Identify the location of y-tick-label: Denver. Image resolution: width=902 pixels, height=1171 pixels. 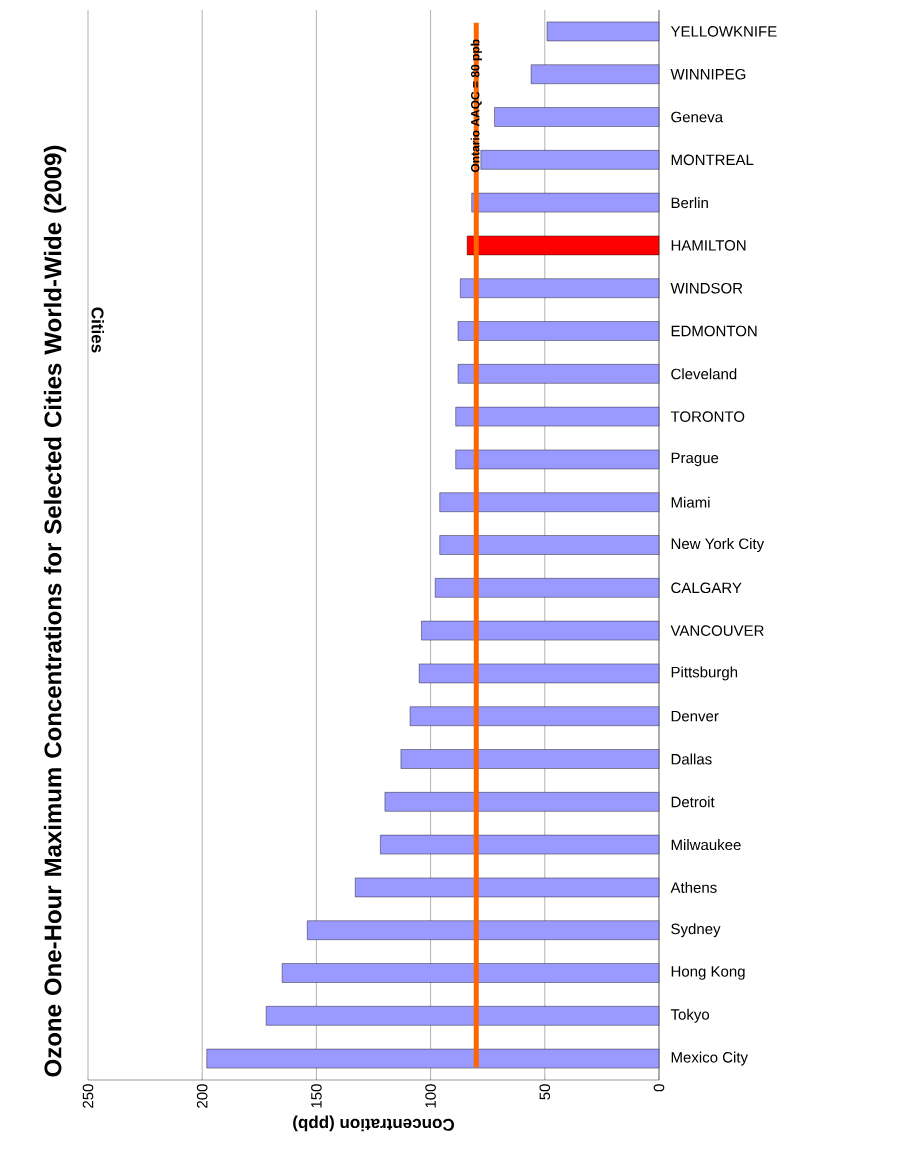
(695, 716).